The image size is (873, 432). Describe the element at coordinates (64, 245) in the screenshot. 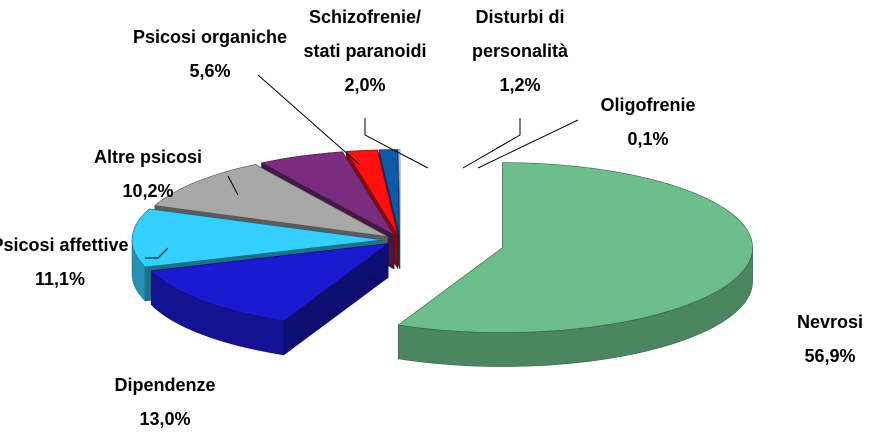

I see `category-name: Psicosi affettive` at that location.